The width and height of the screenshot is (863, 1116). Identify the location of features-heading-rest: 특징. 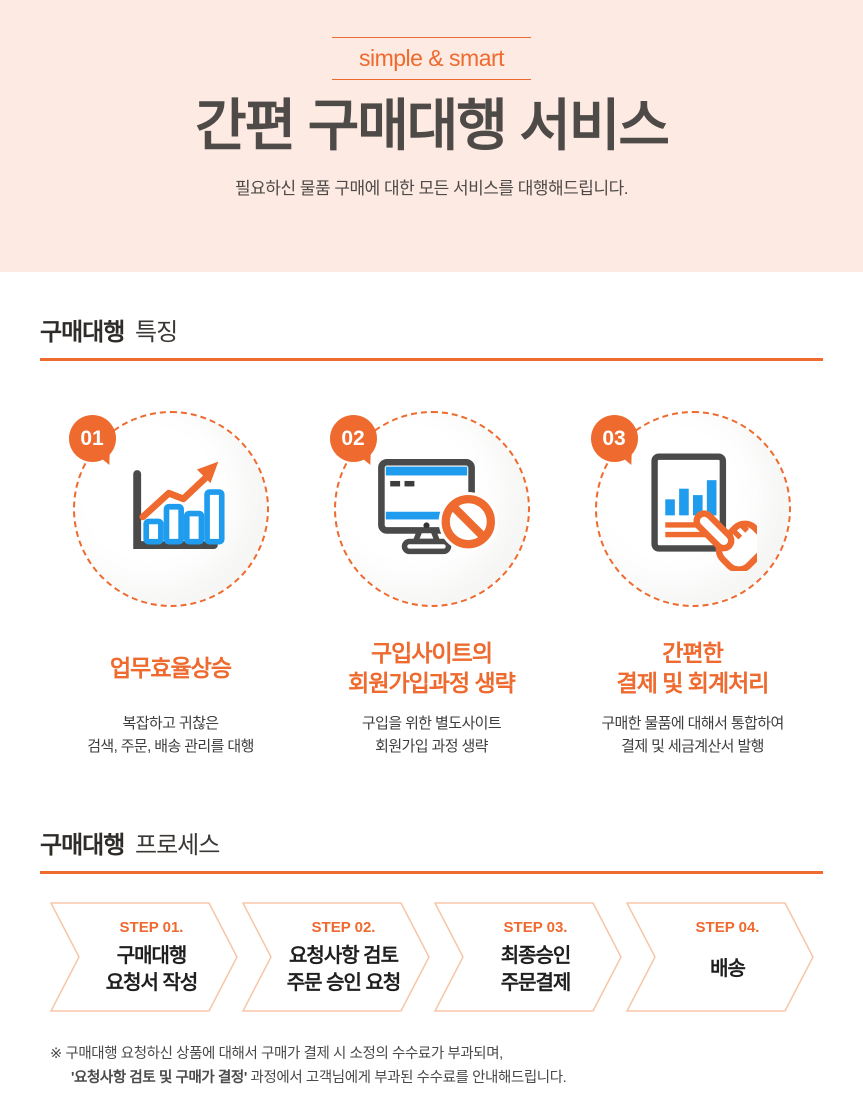
(156, 332).